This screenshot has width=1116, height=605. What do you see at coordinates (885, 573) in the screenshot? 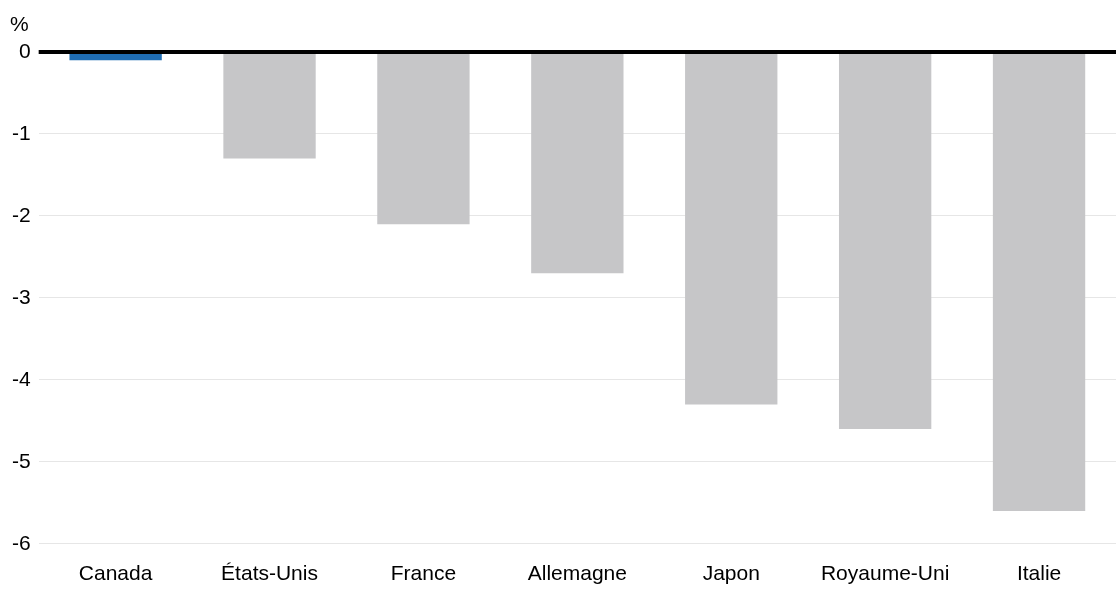
I see `x-tick-label: Royaume-Uni` at bounding box center [885, 573].